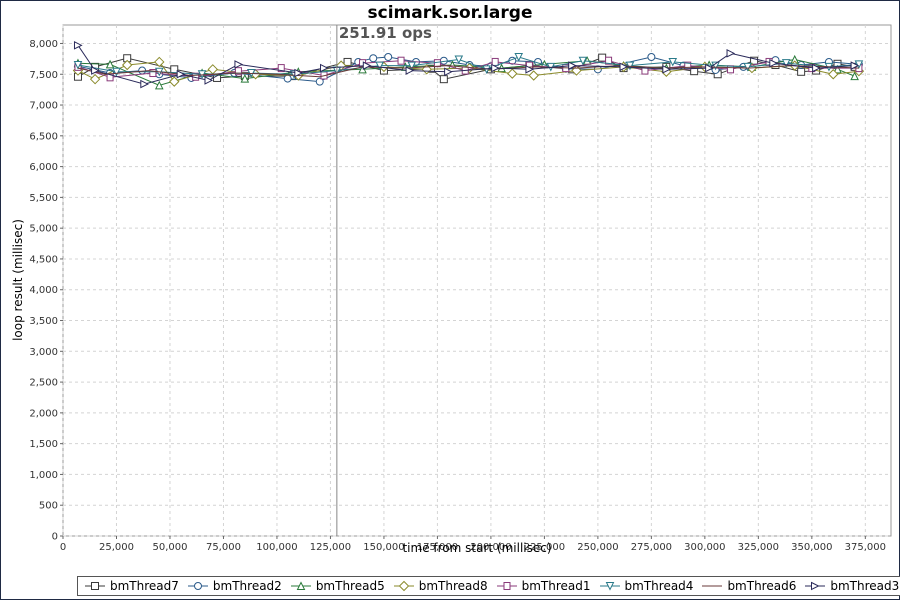 This screenshot has height=600, width=900. Describe the element at coordinates (43, 44) in the screenshot. I see `y-tick-label: 8,000` at that location.